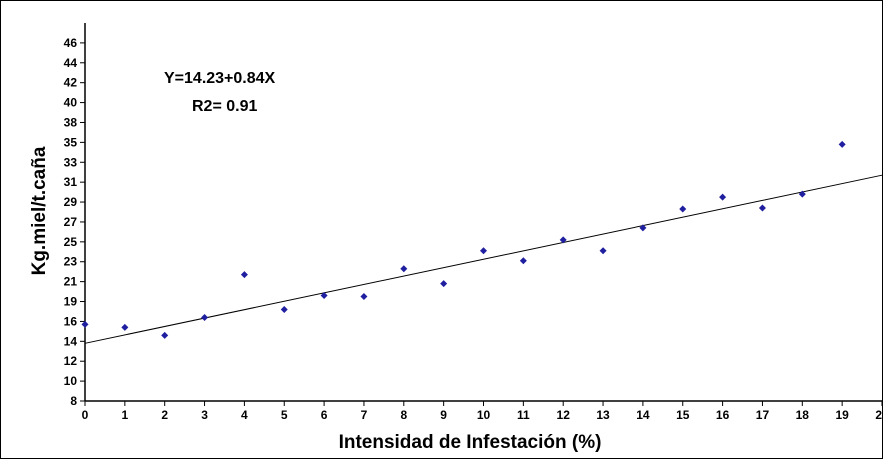 The height and width of the screenshot is (460, 883). What do you see at coordinates (71, 162) in the screenshot?
I see `y-tick-label: 33` at bounding box center [71, 162].